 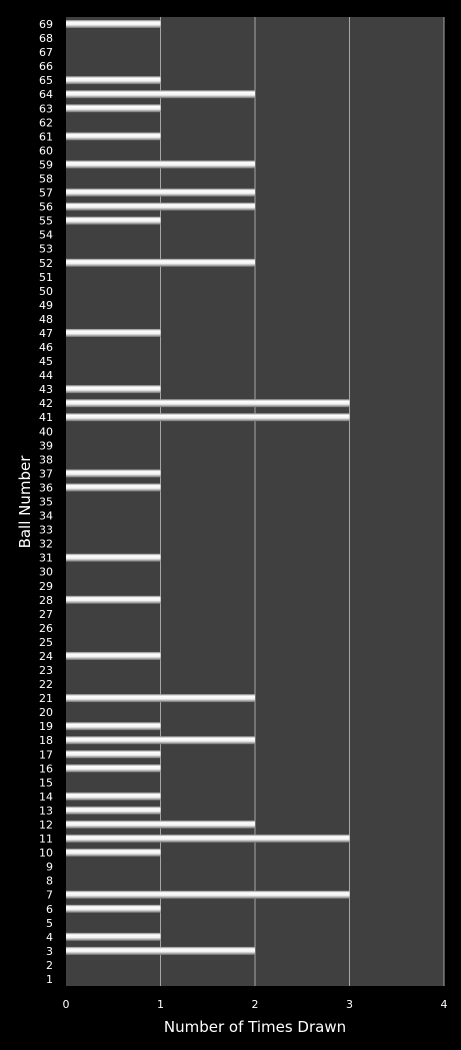 I want to click on y-tick-label: 9, so click(x=49, y=867).